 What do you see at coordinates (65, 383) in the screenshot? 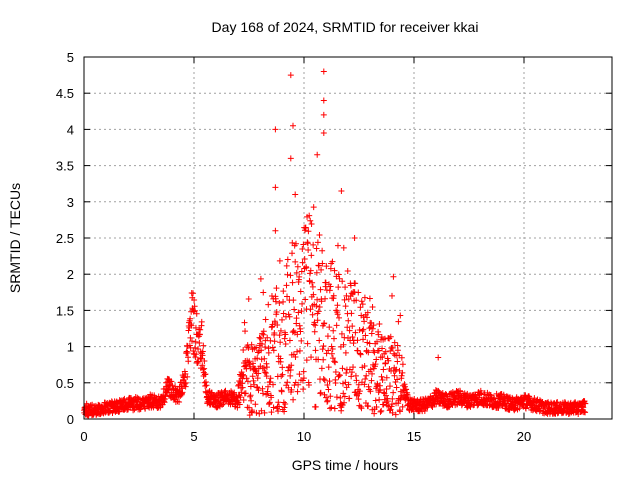
I see `y-tick-label: 0.5` at bounding box center [65, 383].